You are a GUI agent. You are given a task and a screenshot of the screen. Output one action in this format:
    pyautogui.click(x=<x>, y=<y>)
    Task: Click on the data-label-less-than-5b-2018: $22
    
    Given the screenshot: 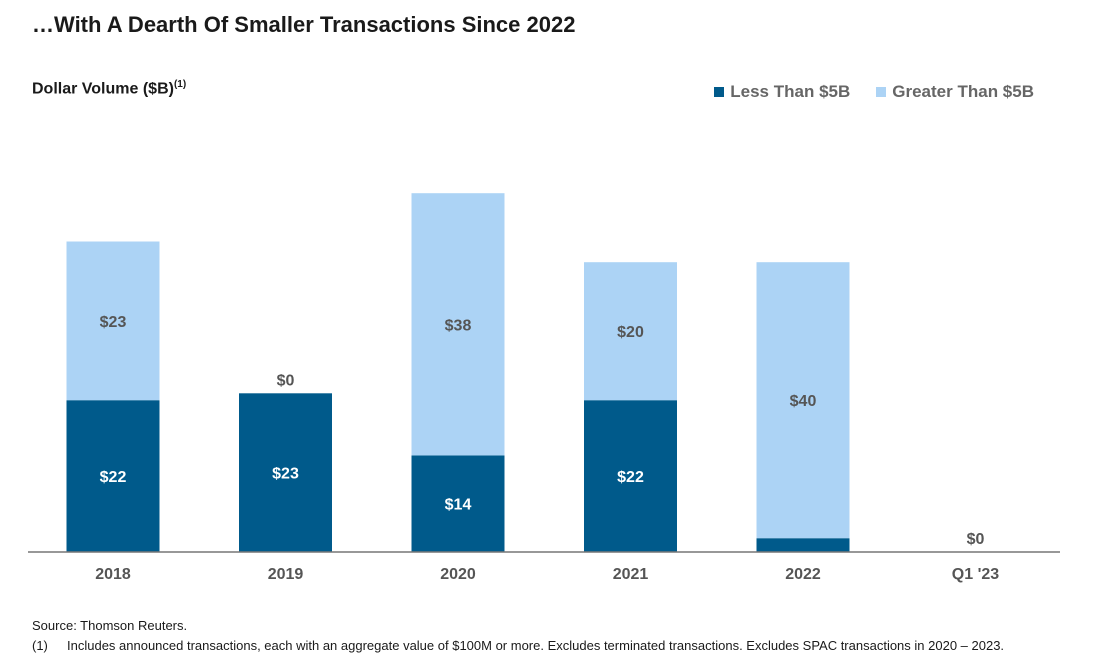 What is the action you would take?
    pyautogui.click(x=113, y=477)
    